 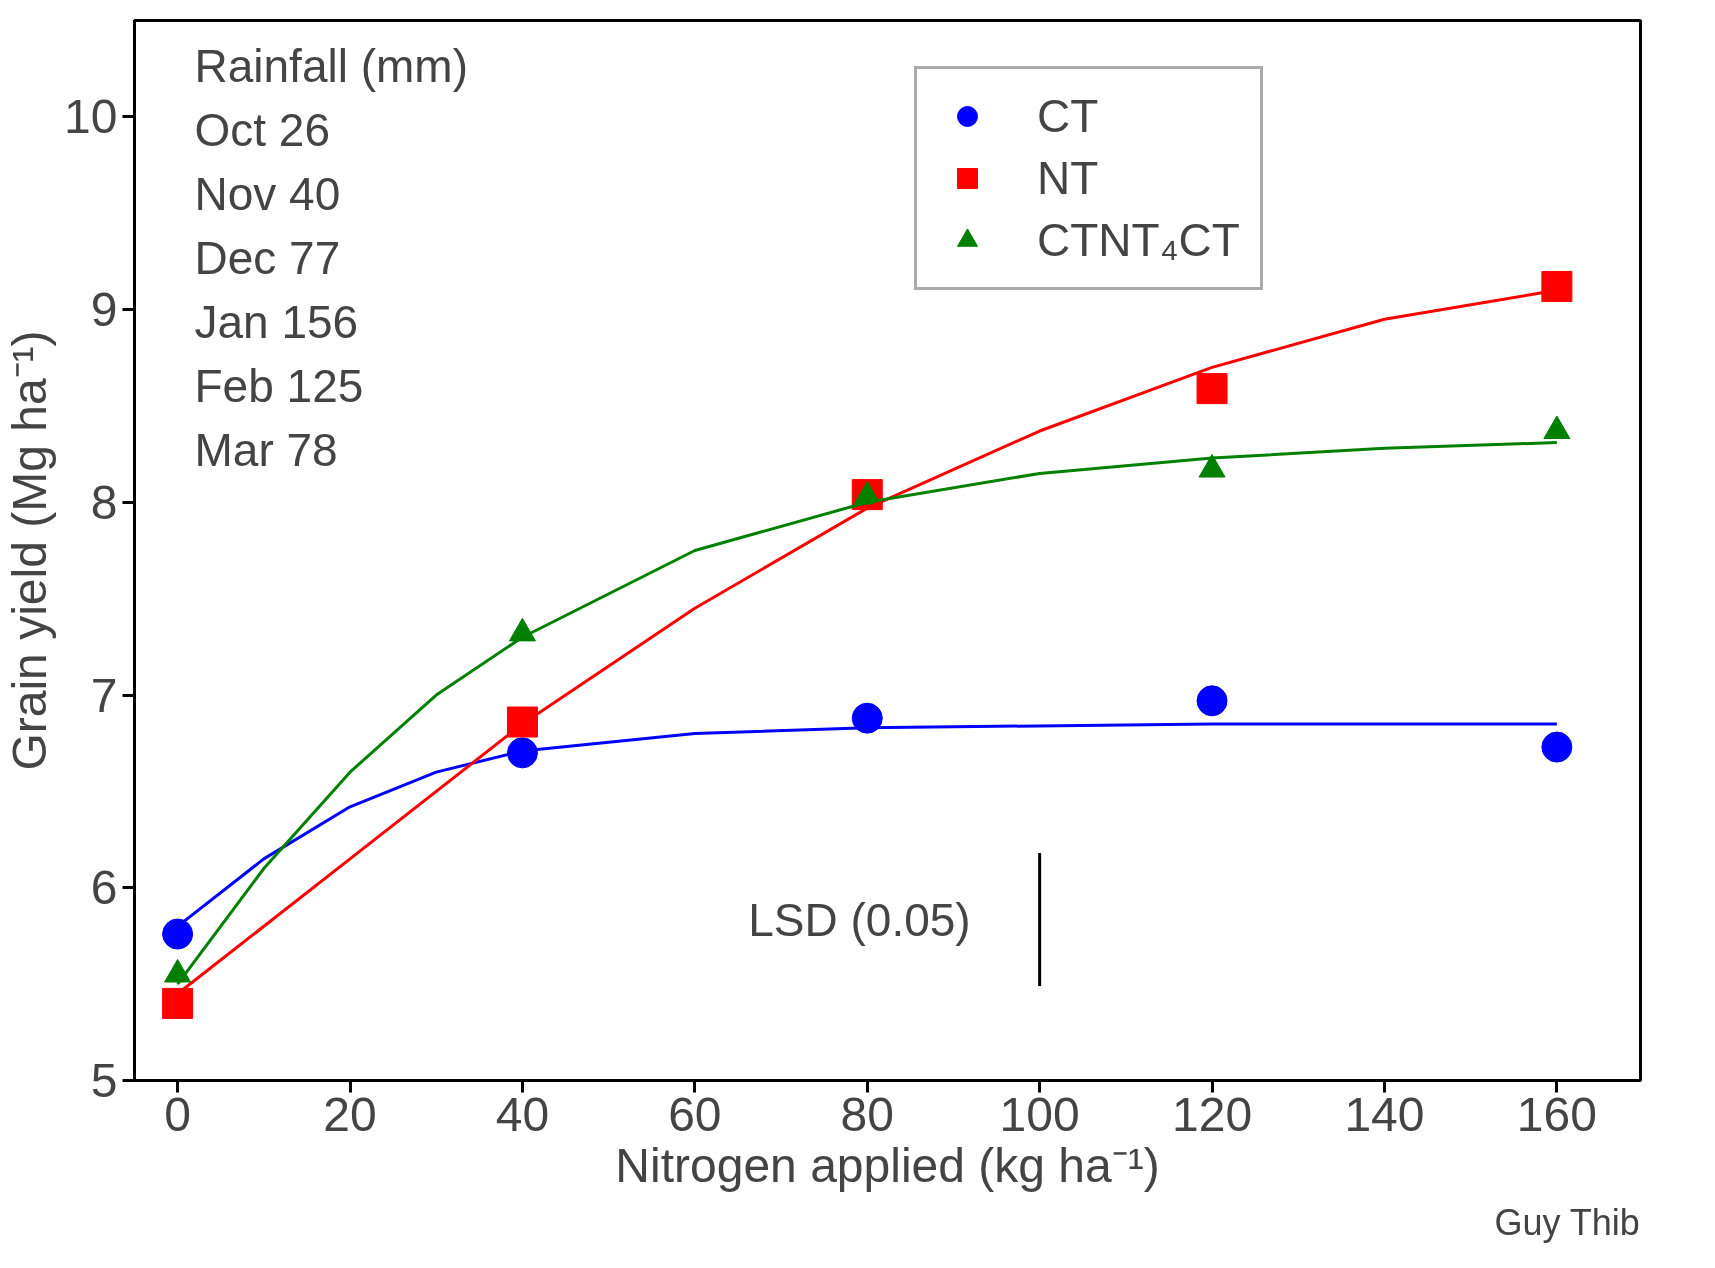 What do you see at coordinates (695, 1114) in the screenshot?
I see `x-tick-label: 60` at bounding box center [695, 1114].